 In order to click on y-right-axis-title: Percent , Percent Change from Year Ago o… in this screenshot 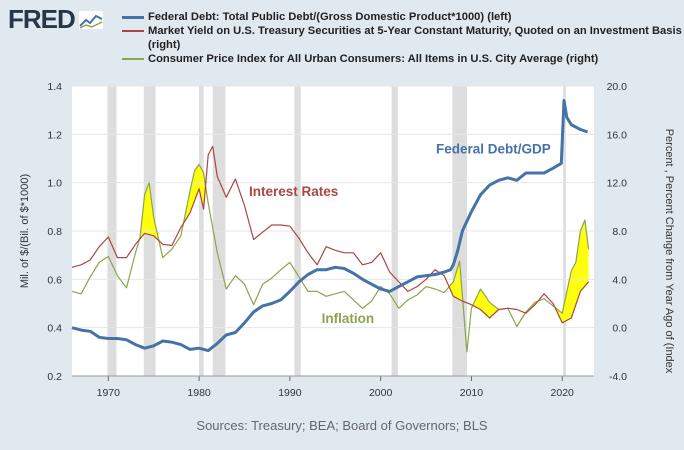, I will do `click(669, 251)`.